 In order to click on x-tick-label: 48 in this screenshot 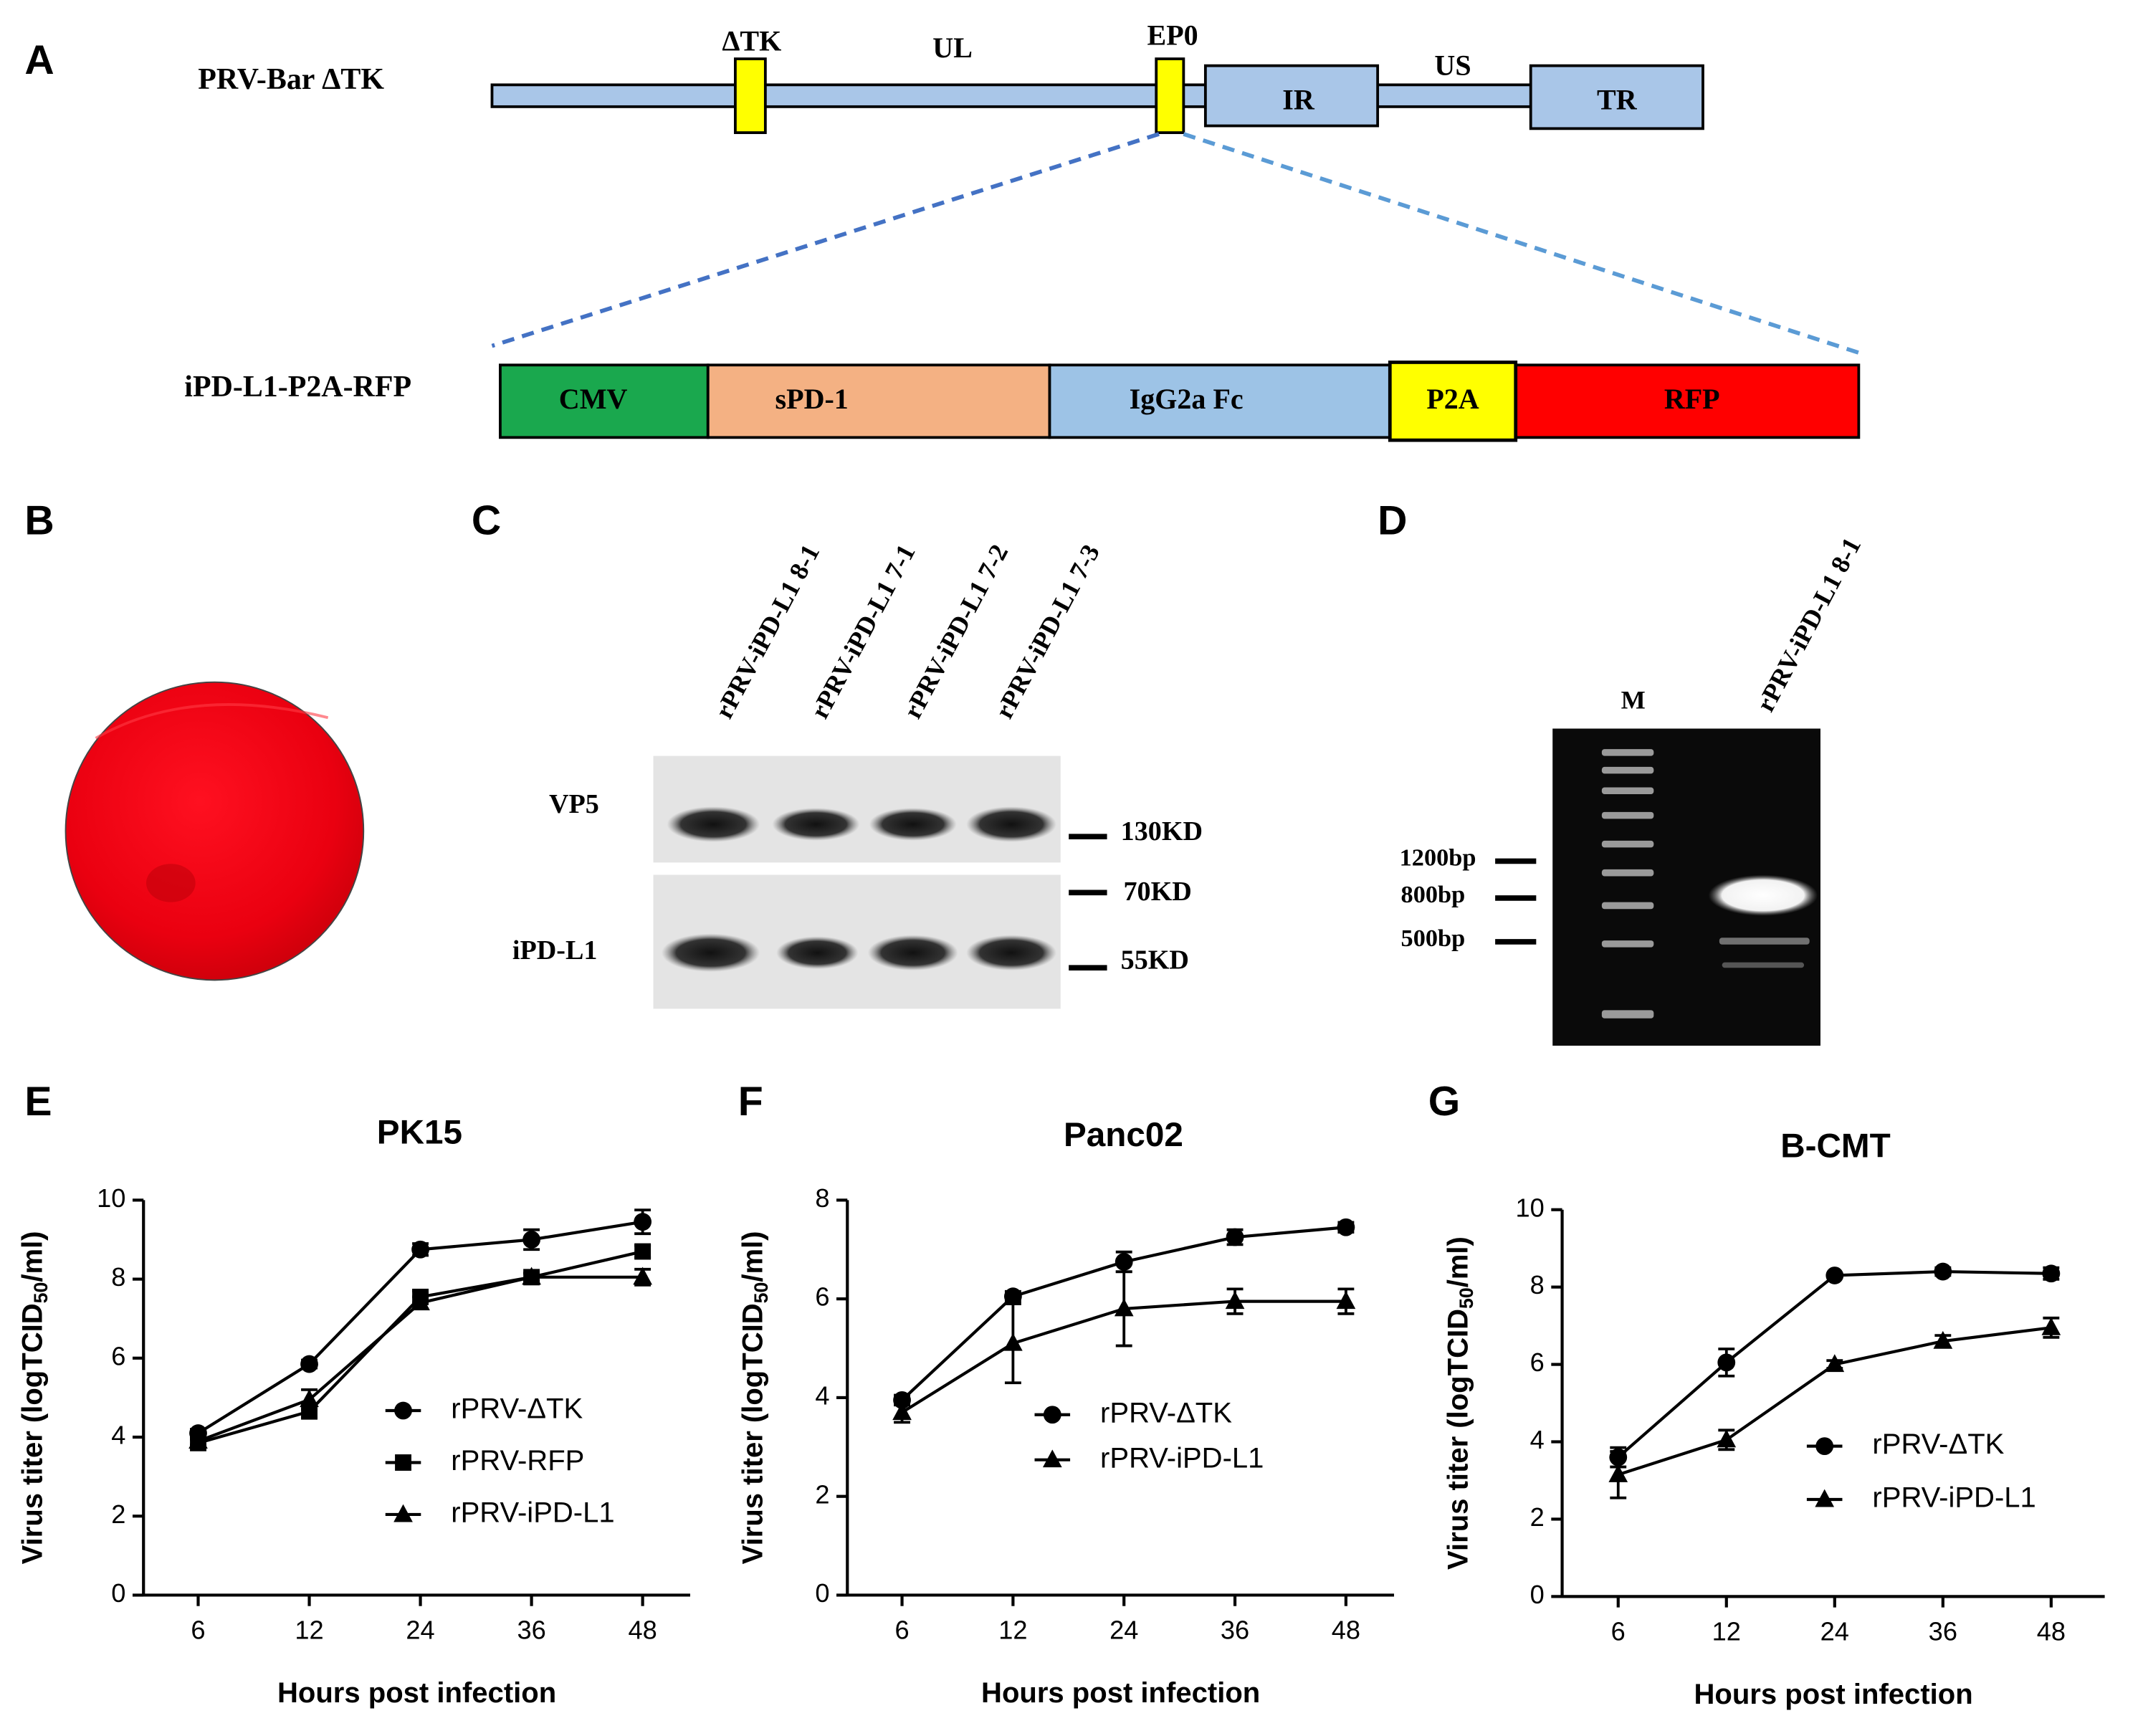, I will do `click(1346, 1630)`.